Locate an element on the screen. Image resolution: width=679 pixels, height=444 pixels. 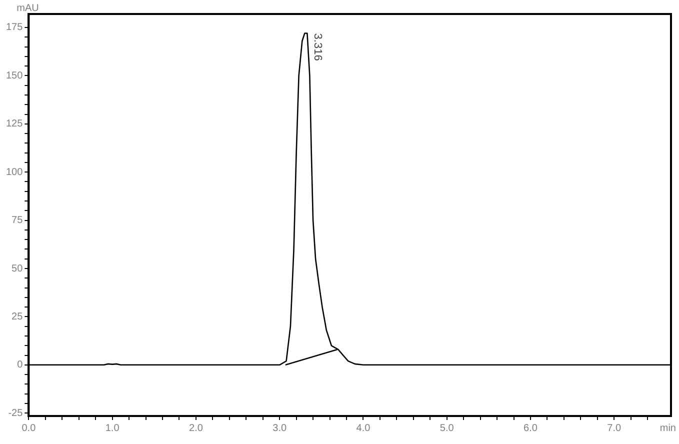
annotation: 3.316 is located at coordinates (318, 47).